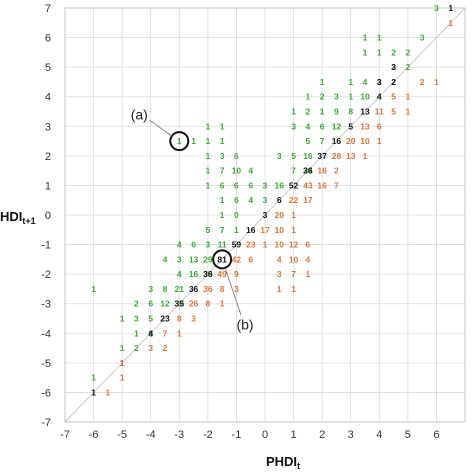  Describe the element at coordinates (46, 393) in the screenshot. I see `y-tick-label: -6` at that location.